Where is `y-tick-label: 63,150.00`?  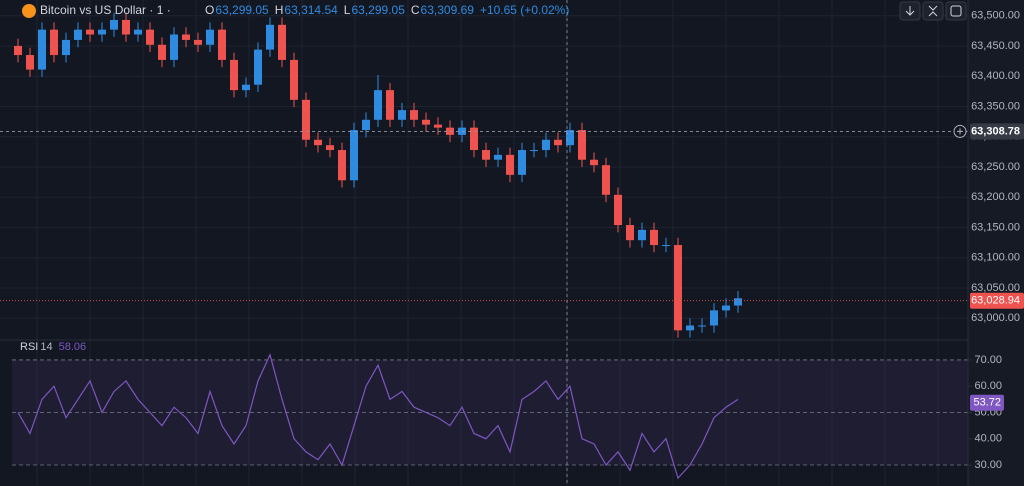 y-tick-label: 63,150.00 is located at coordinates (995, 227).